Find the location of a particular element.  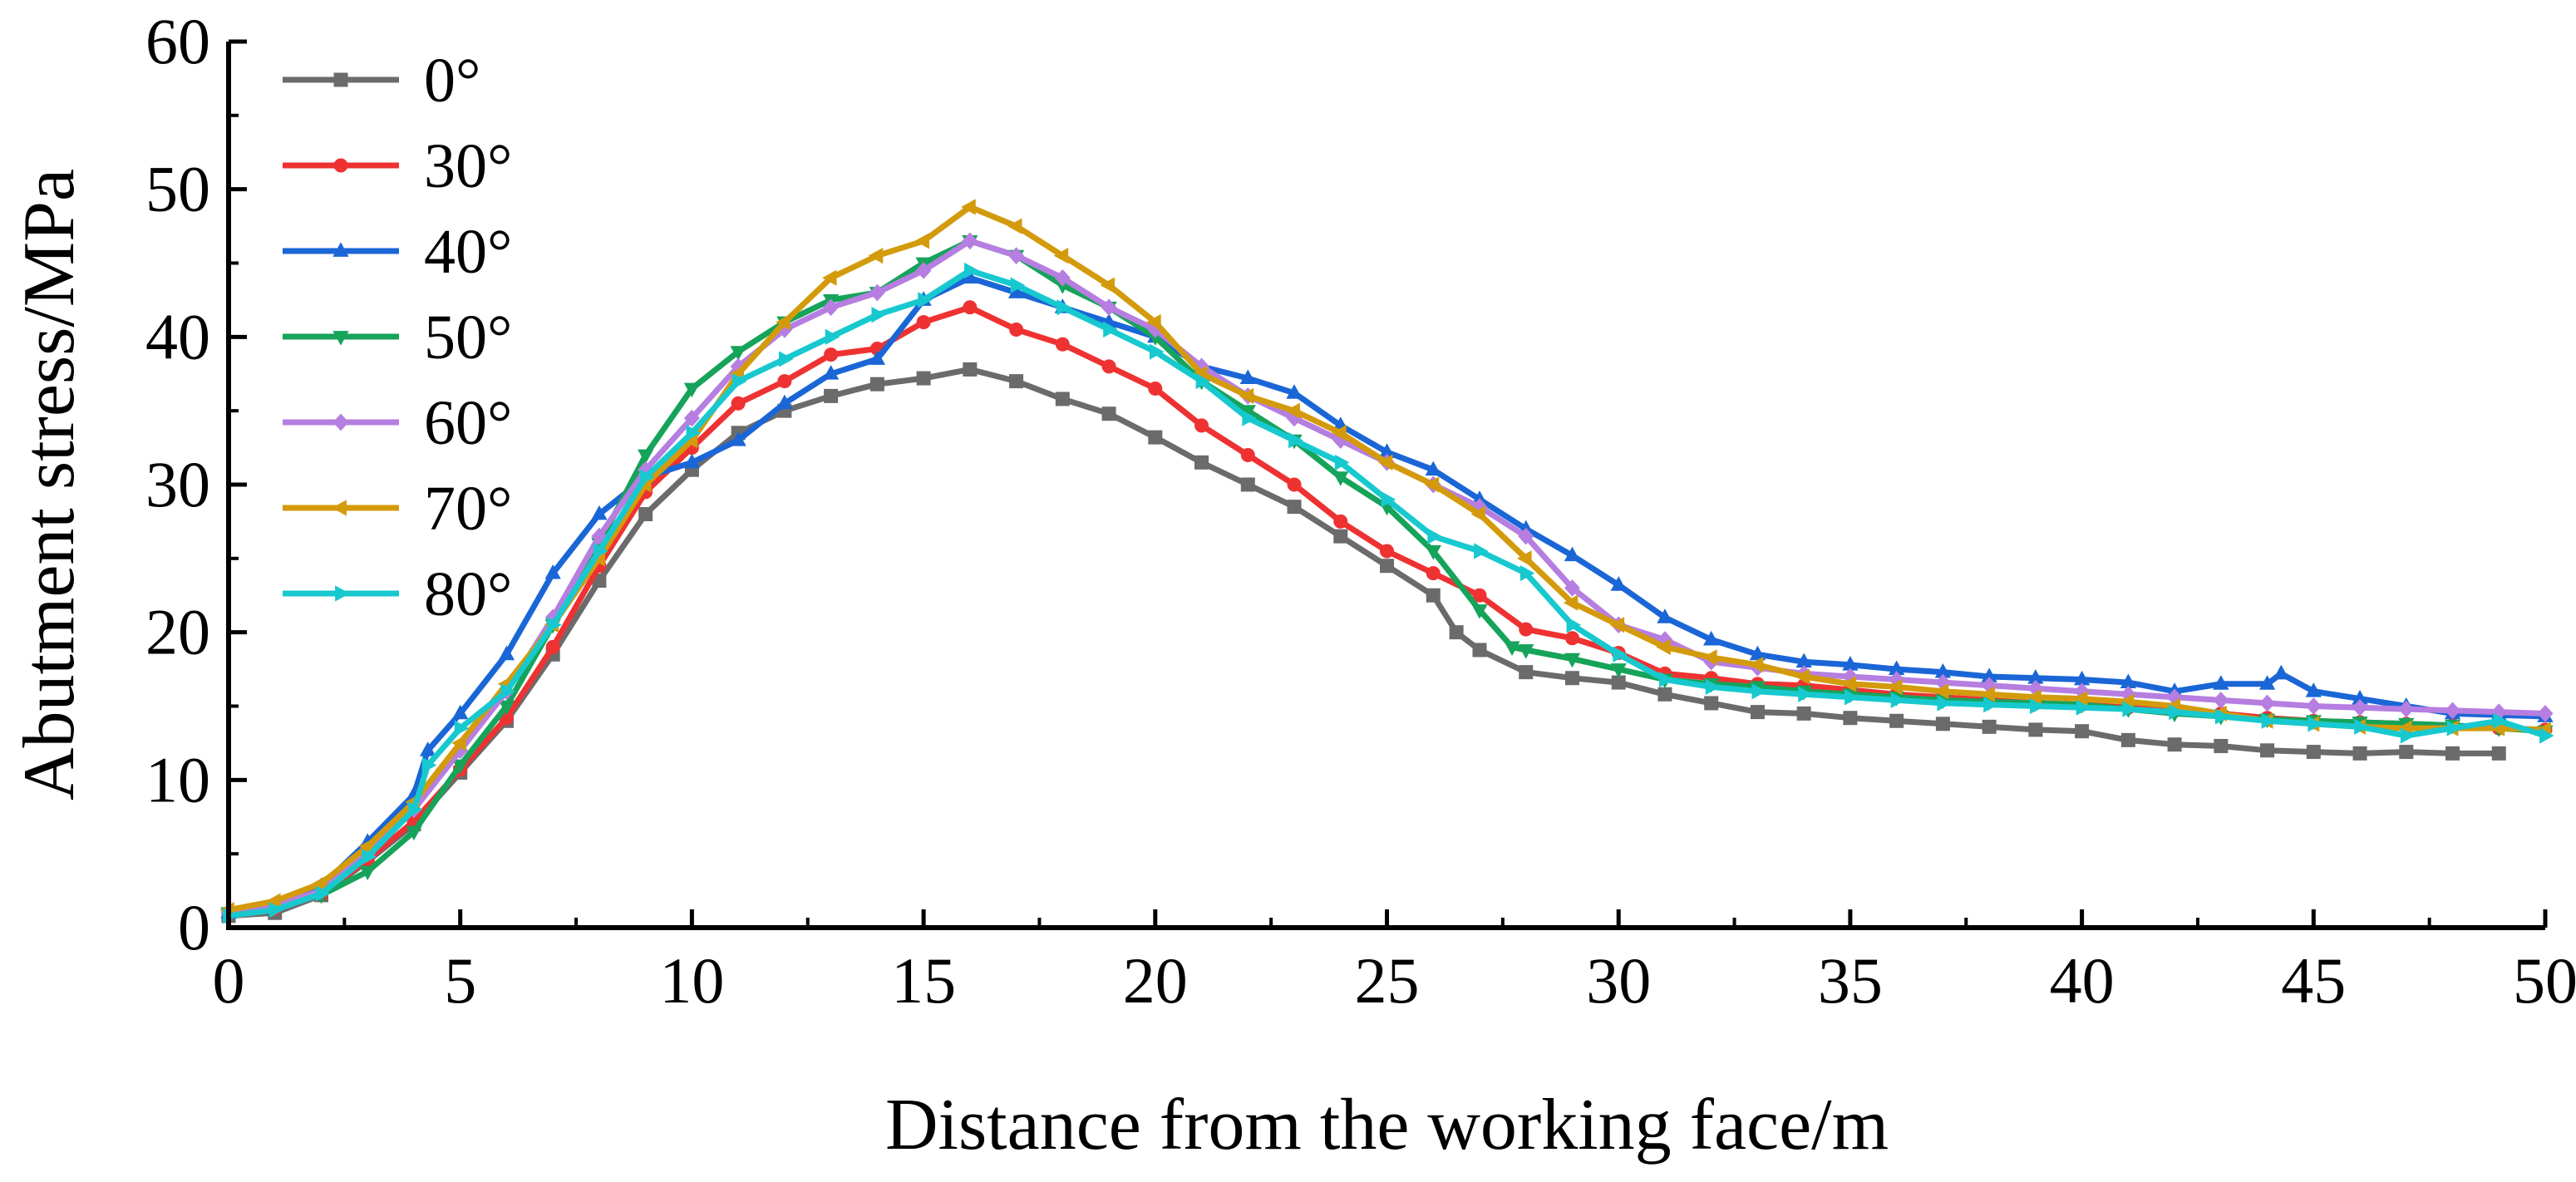

x-tick-label: 30 is located at coordinates (1618, 980).